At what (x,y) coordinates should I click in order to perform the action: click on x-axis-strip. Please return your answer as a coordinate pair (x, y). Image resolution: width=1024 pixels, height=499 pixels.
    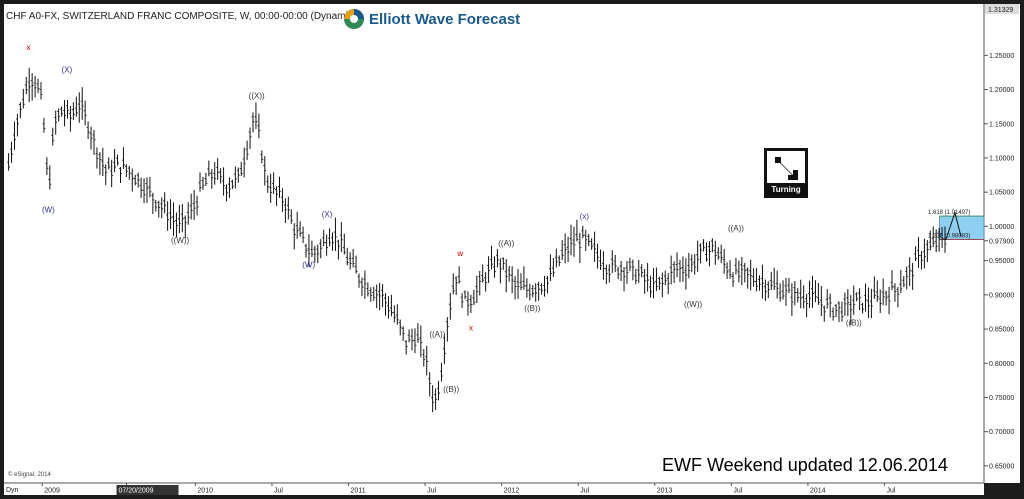
    Looking at the image, I should click on (494, 489).